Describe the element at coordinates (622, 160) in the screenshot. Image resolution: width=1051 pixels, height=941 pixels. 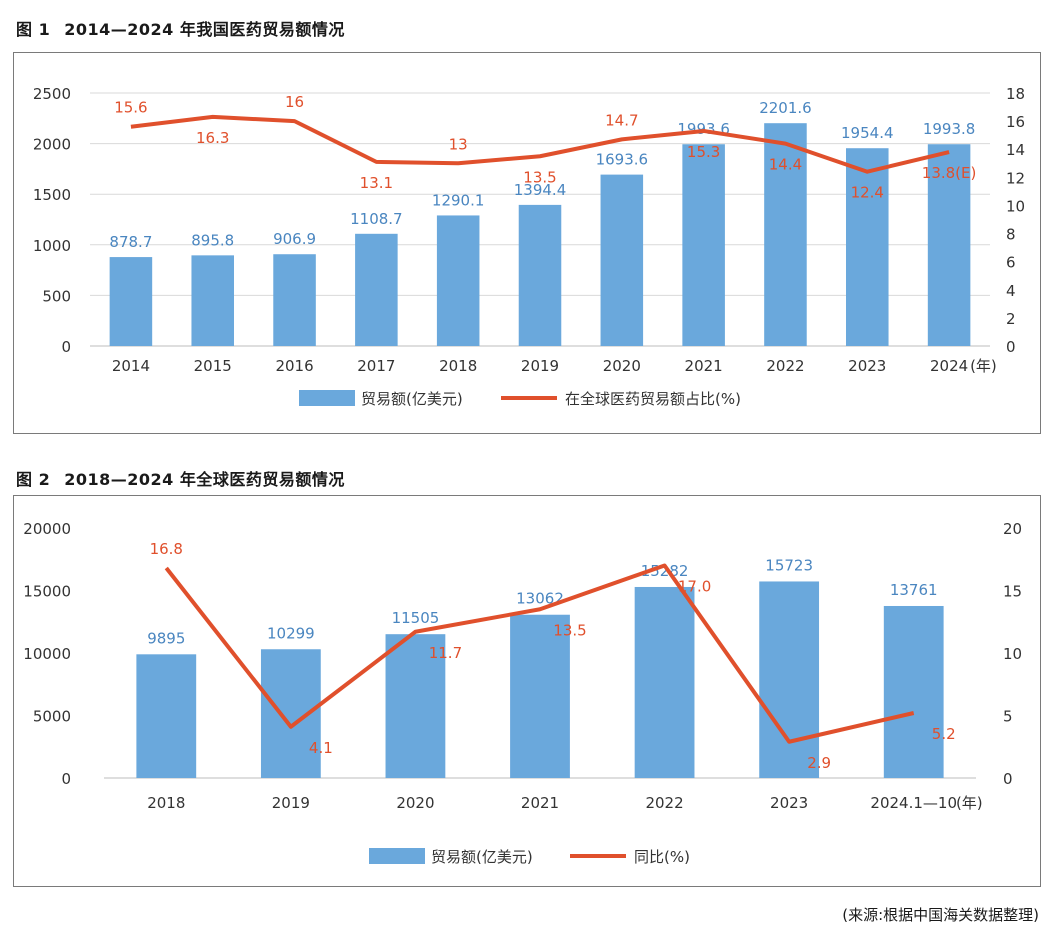
I see `bar-data-label: 1693.6` at that location.